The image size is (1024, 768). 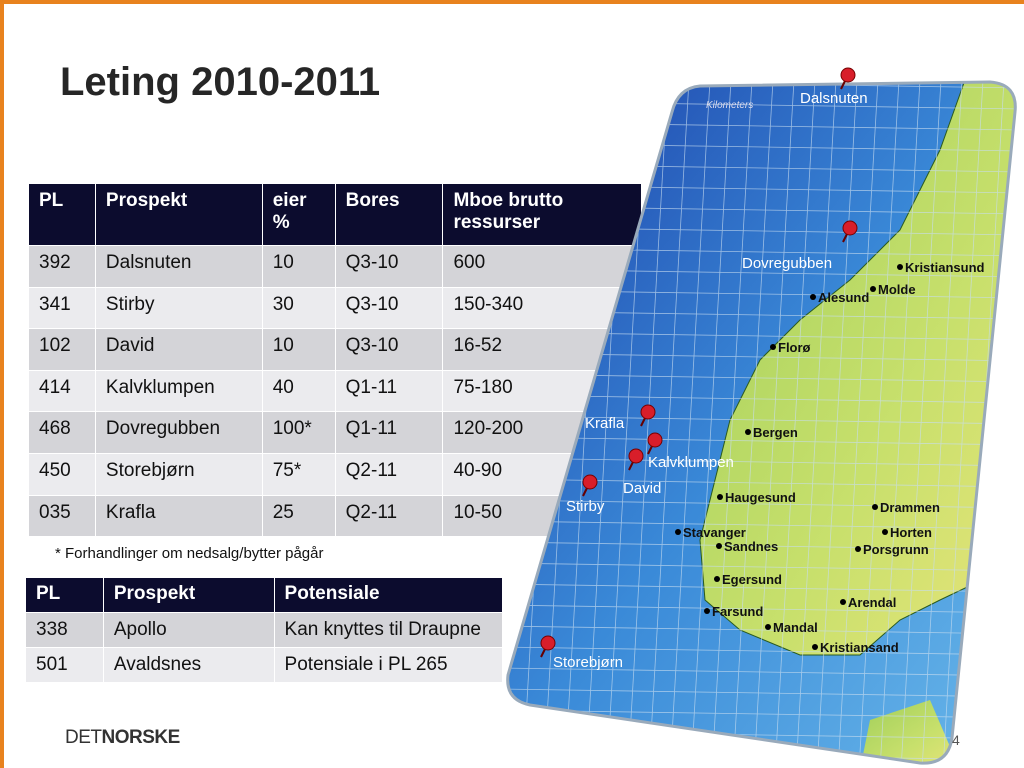 I want to click on prospect-label: David, so click(x=642, y=488).